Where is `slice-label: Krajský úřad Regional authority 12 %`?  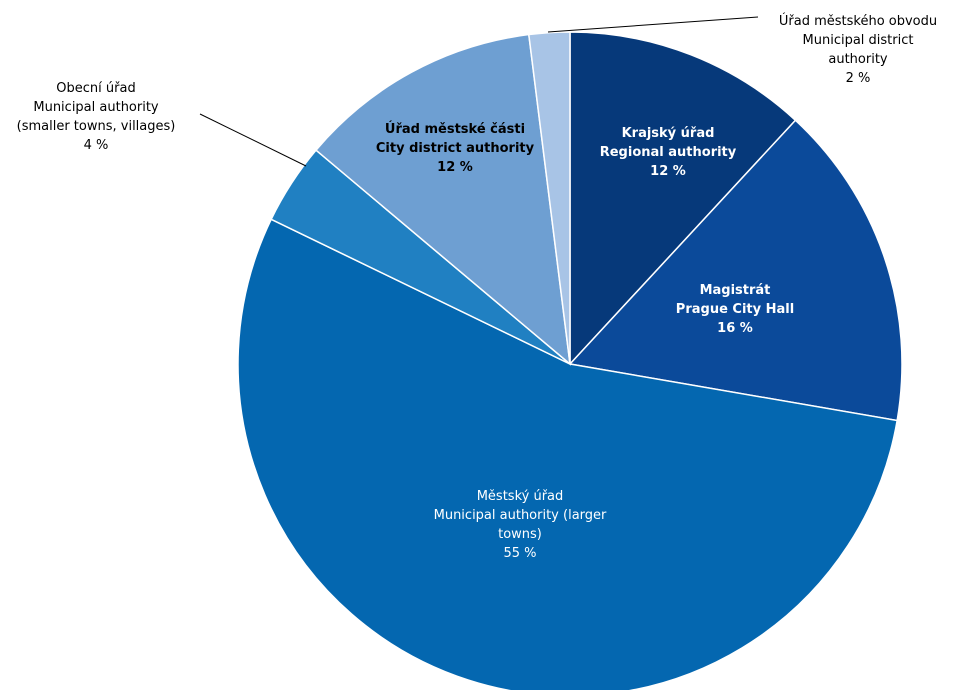 slice-label: Krajský úřad Regional authority 12 % is located at coordinates (668, 152).